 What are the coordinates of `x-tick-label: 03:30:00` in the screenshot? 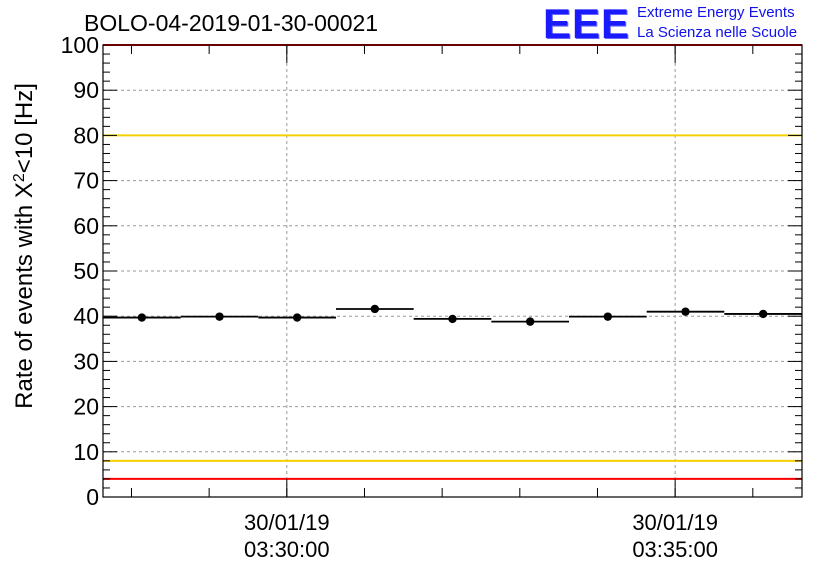 It's located at (287, 549).